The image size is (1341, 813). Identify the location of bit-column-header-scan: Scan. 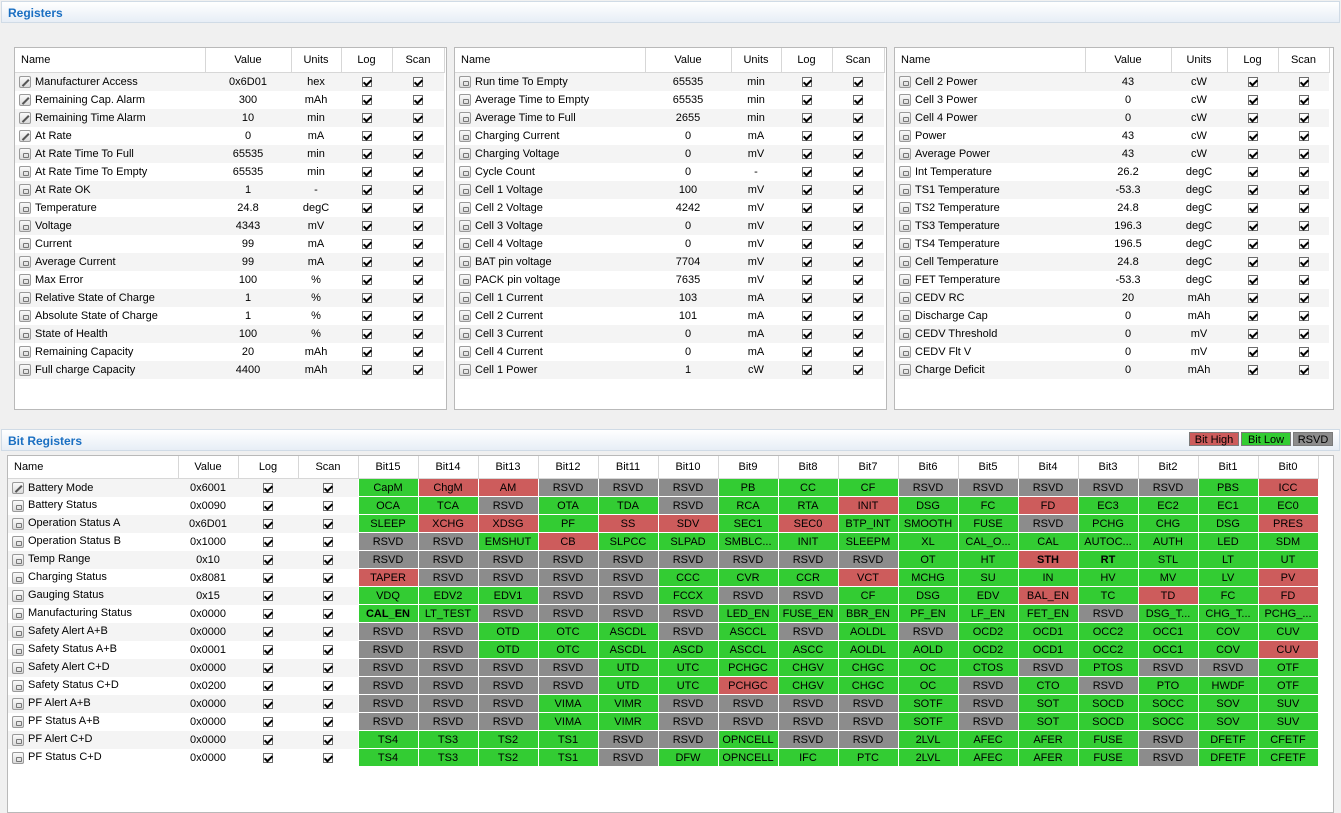
(328, 467).